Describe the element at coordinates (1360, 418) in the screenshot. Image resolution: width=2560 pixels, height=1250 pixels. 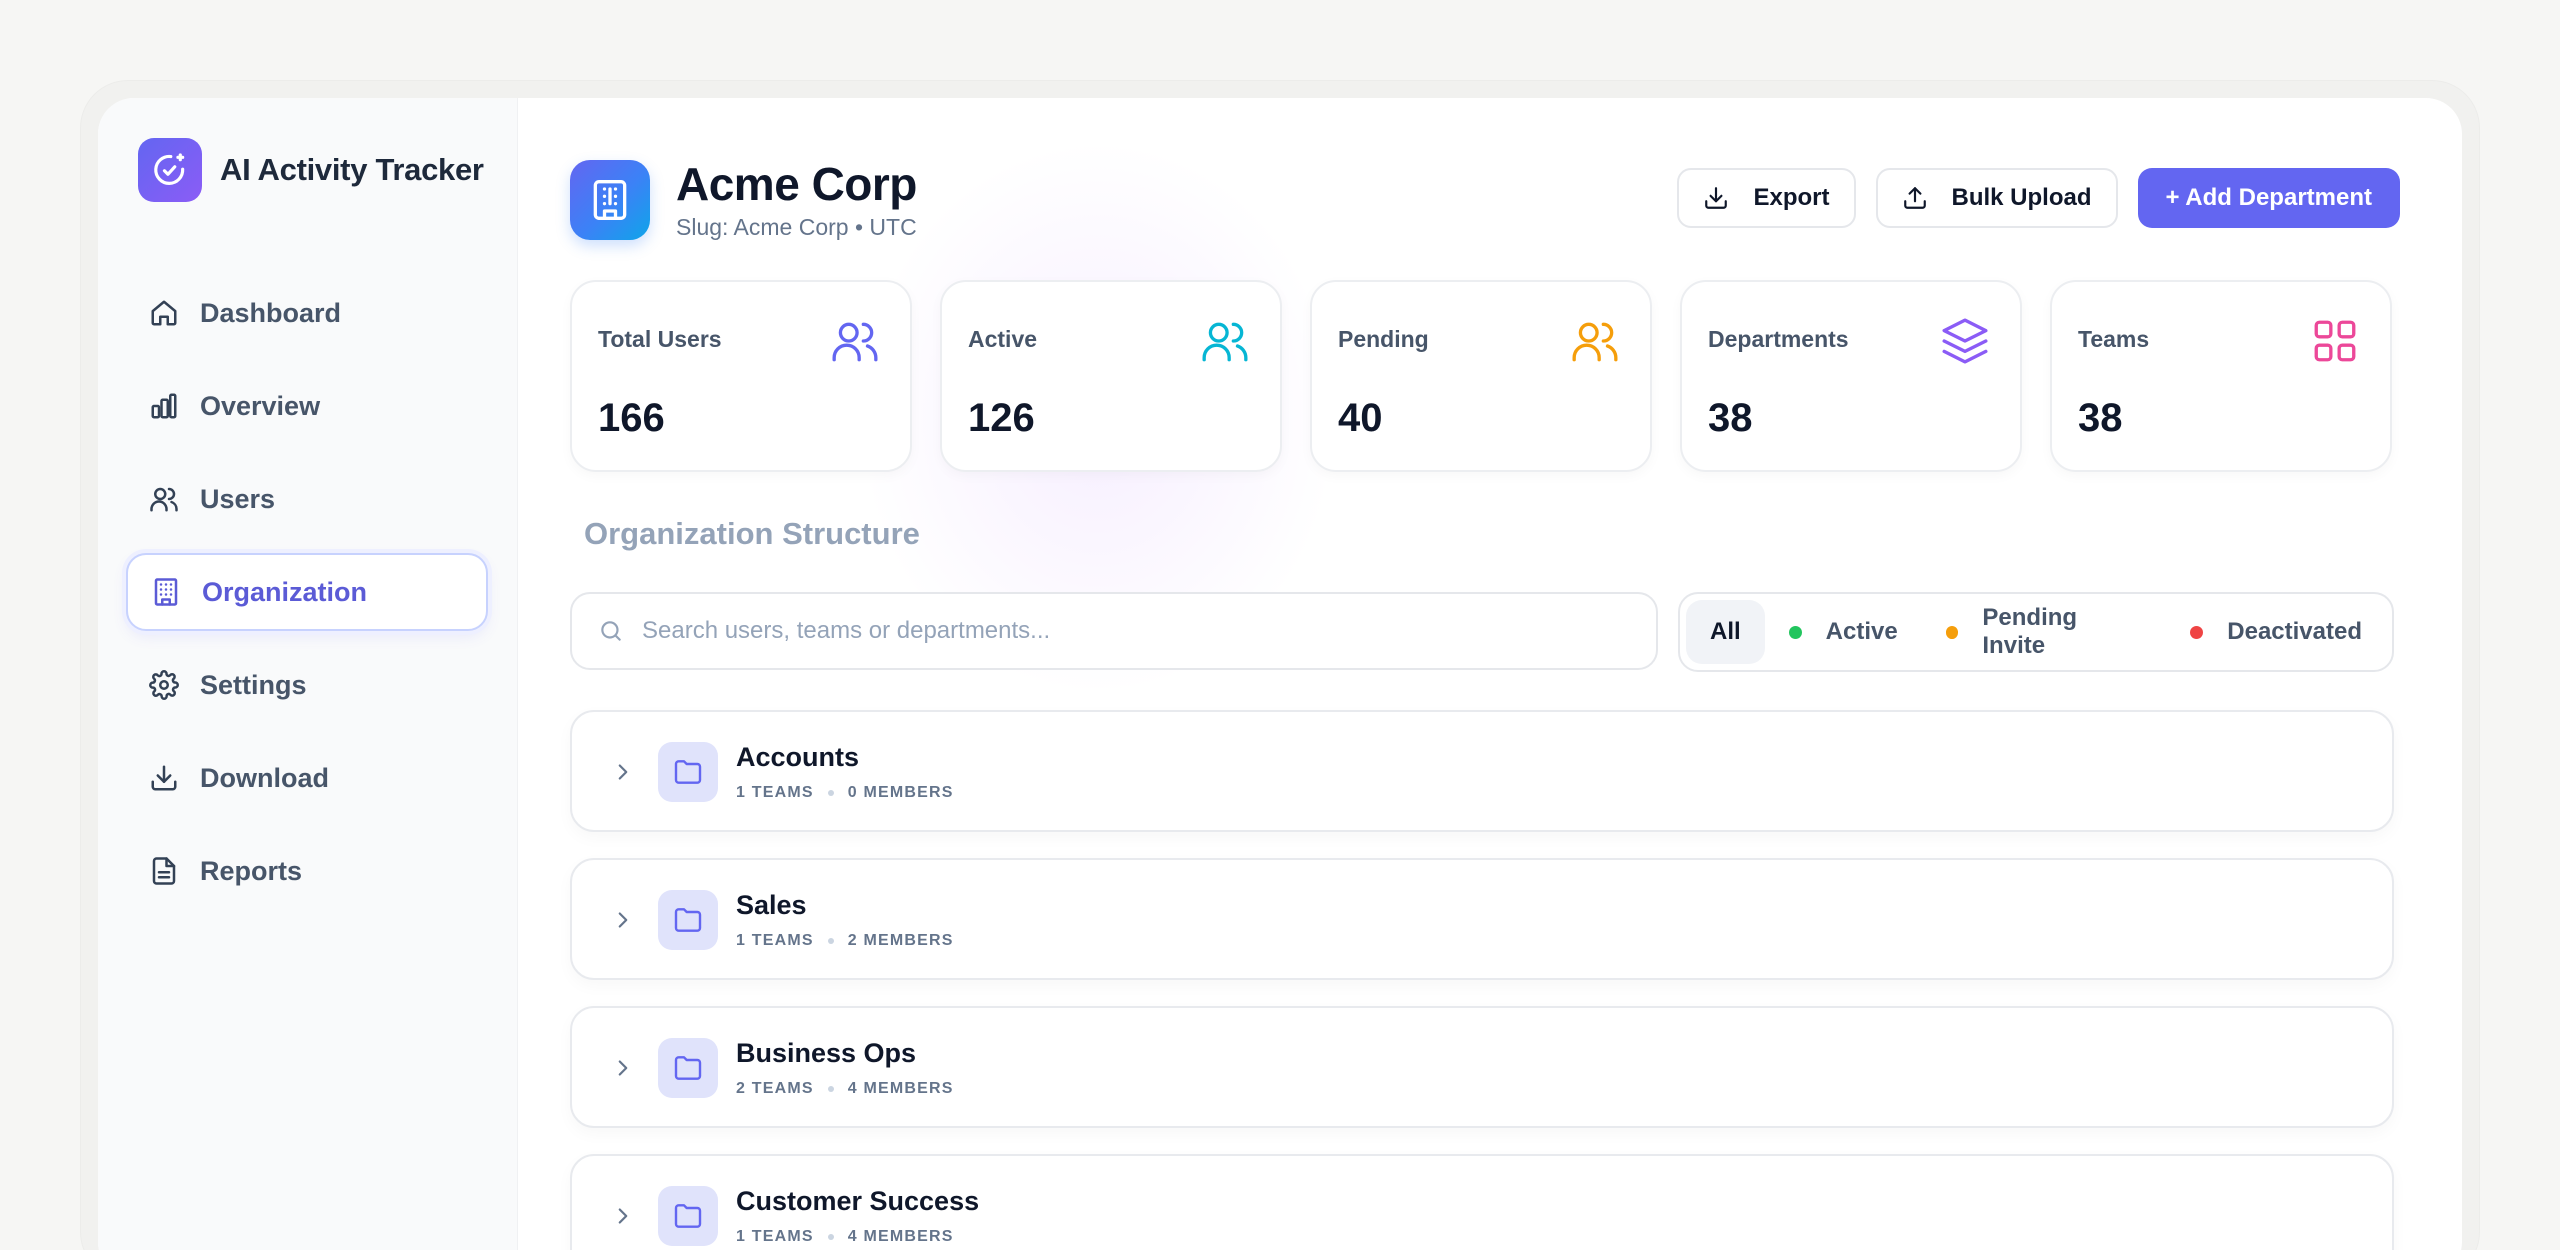
I see `stat-value: 40` at that location.